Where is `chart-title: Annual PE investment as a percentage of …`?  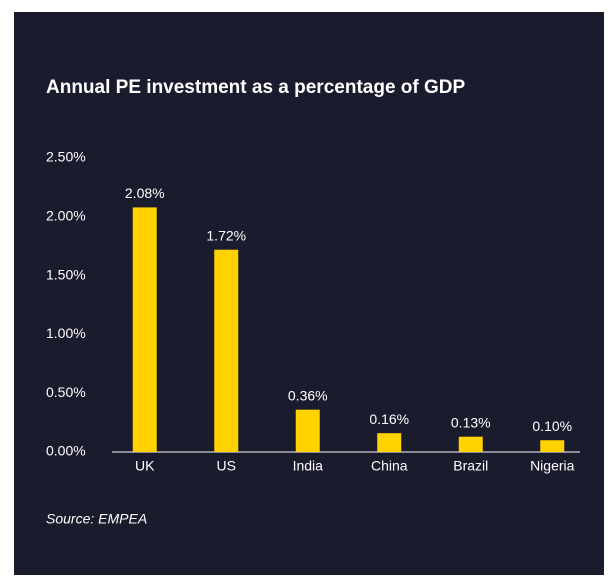 chart-title: Annual PE investment as a percentage of … is located at coordinates (255, 87).